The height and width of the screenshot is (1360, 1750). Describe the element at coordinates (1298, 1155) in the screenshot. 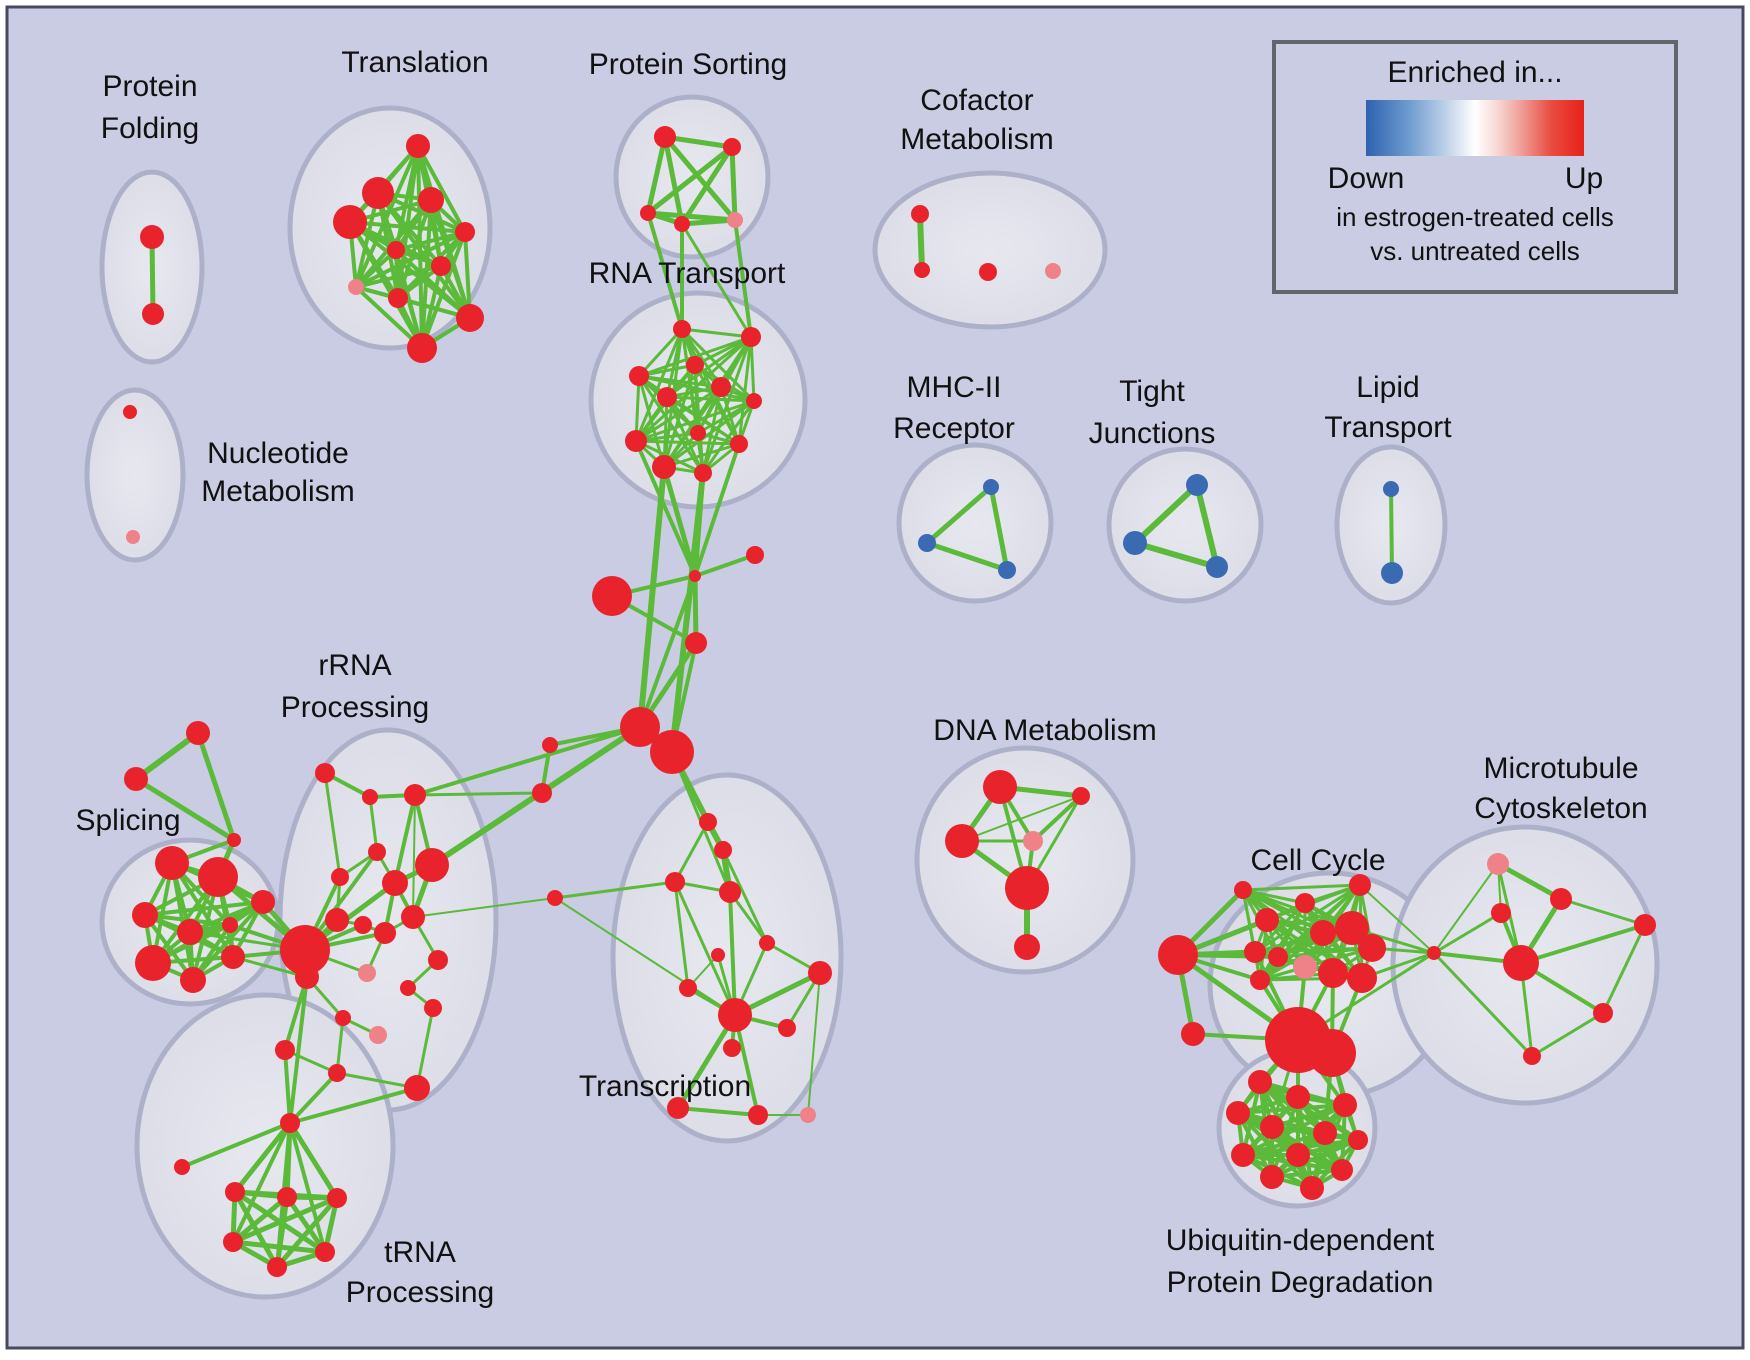

I see `node-ub8` at that location.